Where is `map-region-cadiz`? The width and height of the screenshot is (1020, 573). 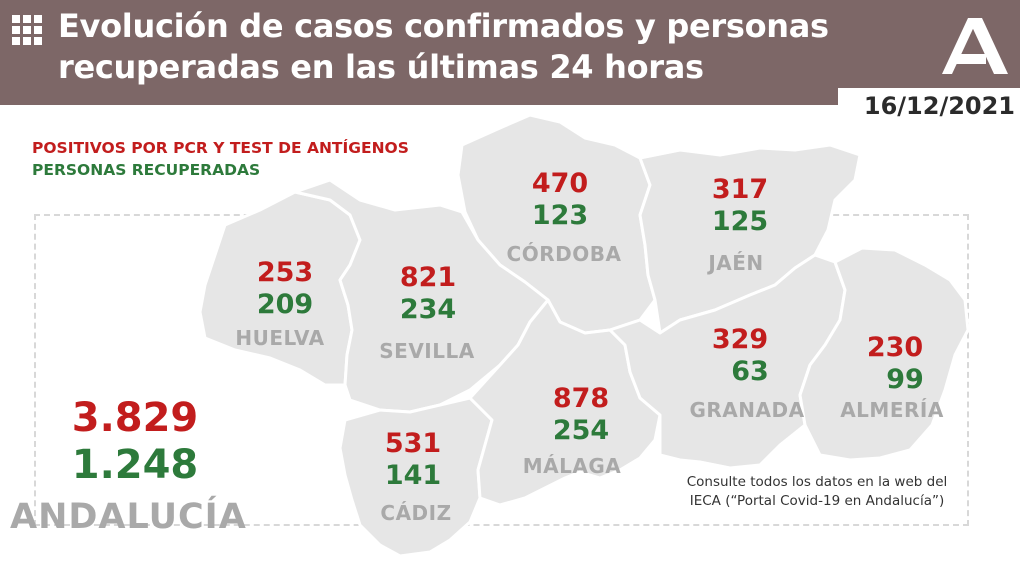 map-region-cadiz is located at coordinates (416, 477).